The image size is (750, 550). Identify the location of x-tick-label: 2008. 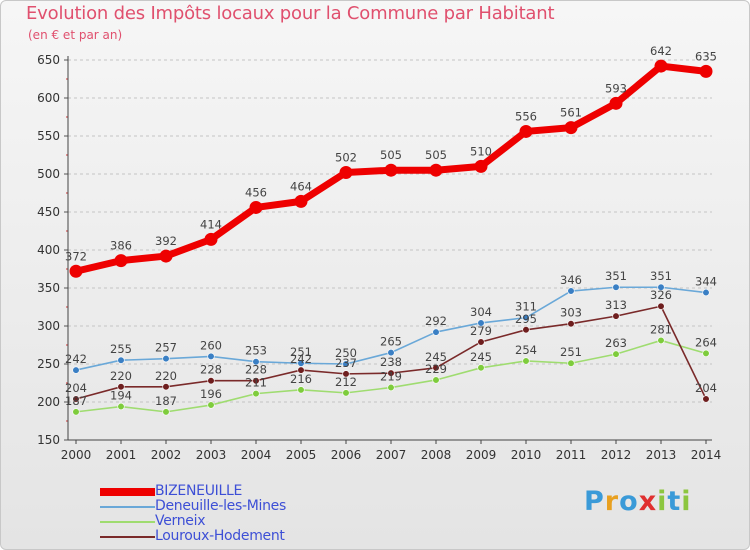
(436, 455).